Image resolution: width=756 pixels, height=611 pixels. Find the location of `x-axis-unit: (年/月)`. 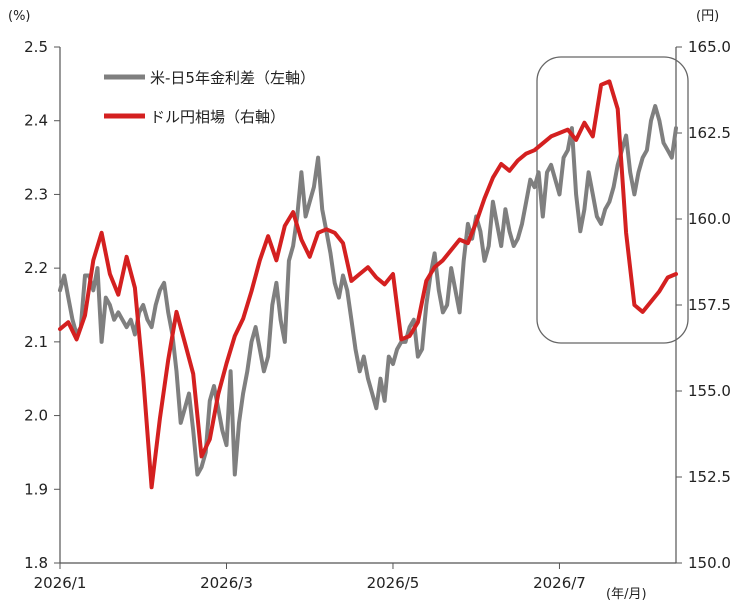

x-axis-unit: (年/月) is located at coordinates (626, 594).